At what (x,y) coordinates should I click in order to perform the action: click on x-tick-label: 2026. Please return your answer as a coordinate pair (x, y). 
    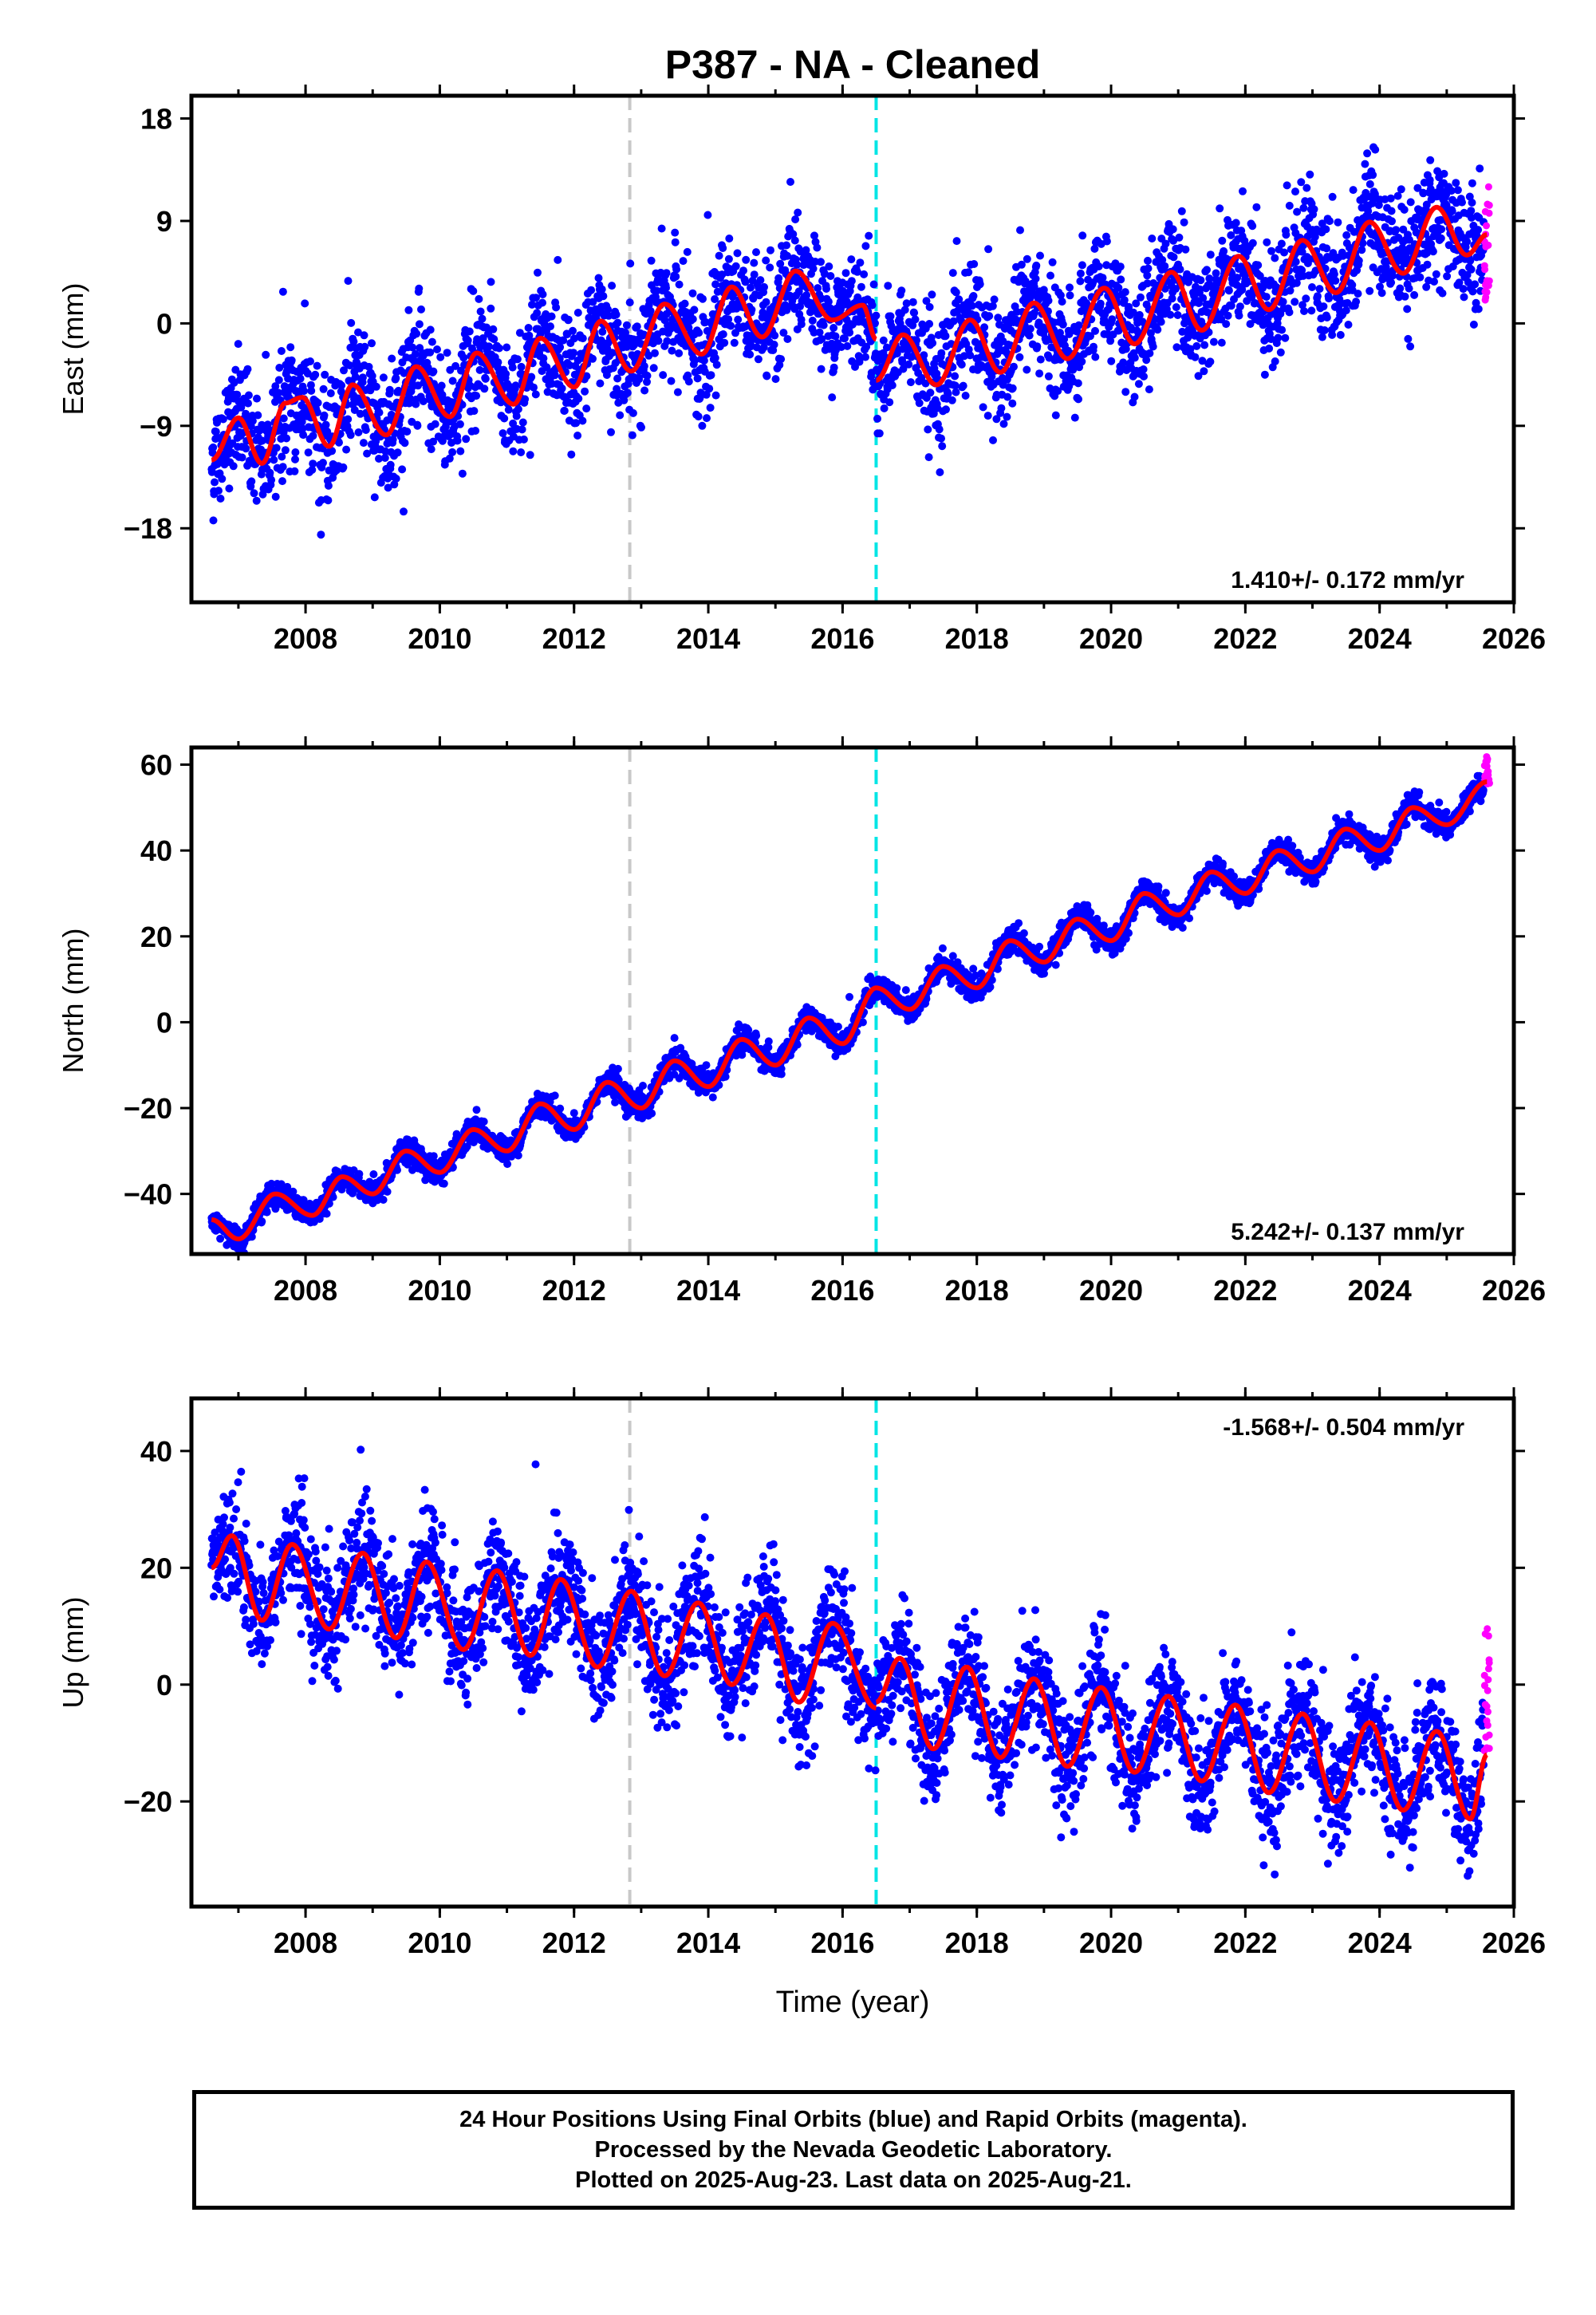
    Looking at the image, I should click on (1514, 638).